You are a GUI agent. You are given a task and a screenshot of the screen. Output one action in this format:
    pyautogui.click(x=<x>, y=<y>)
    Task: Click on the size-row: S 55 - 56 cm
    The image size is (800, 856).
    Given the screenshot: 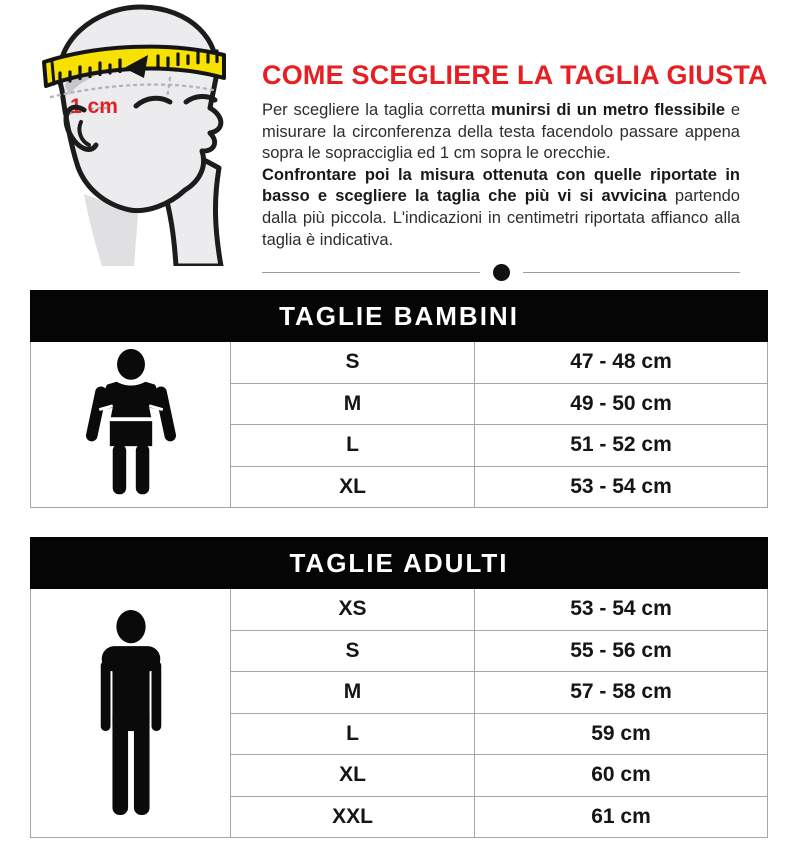 What is the action you would take?
    pyautogui.click(x=499, y=650)
    